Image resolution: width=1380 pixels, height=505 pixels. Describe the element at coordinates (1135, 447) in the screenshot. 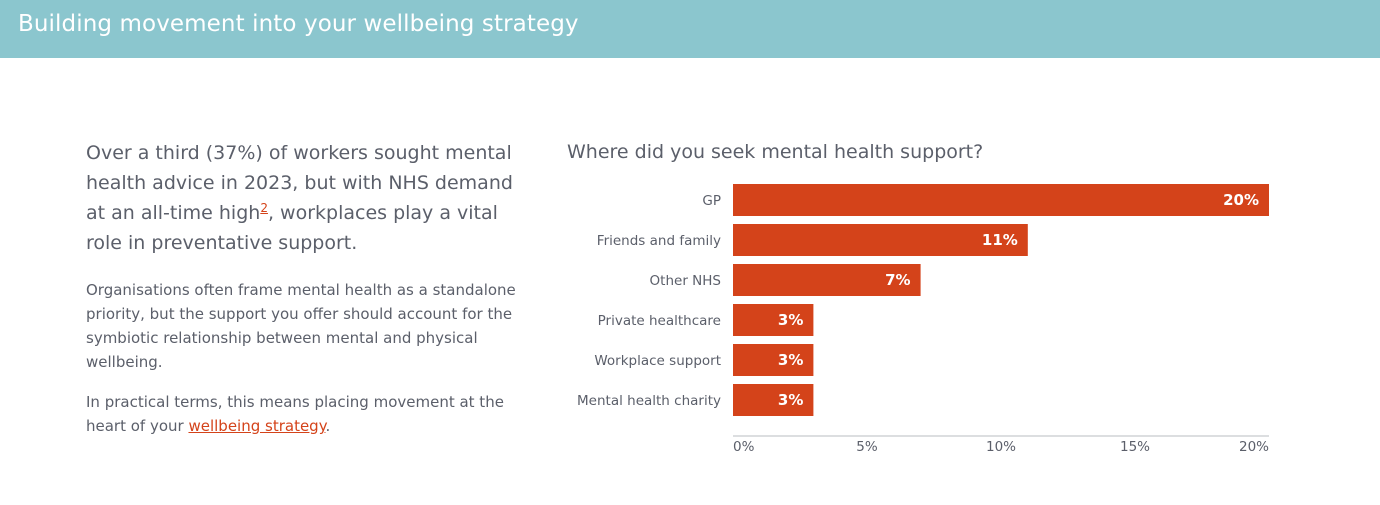

I see `x-tick-label: 15%` at that location.